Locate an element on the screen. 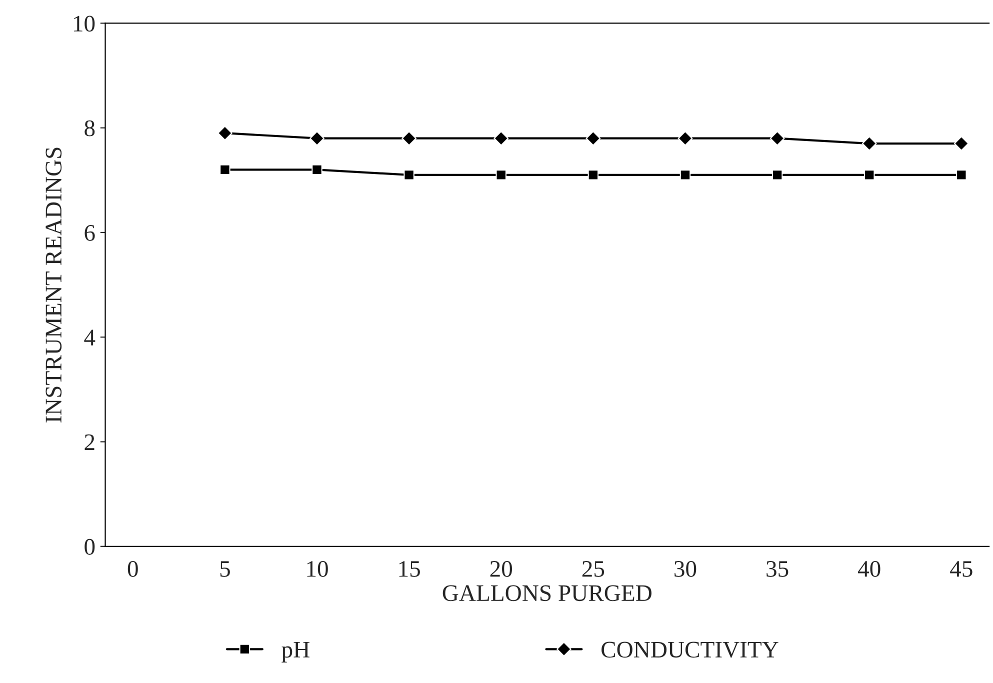  x-tick-label: 5 is located at coordinates (225, 569).